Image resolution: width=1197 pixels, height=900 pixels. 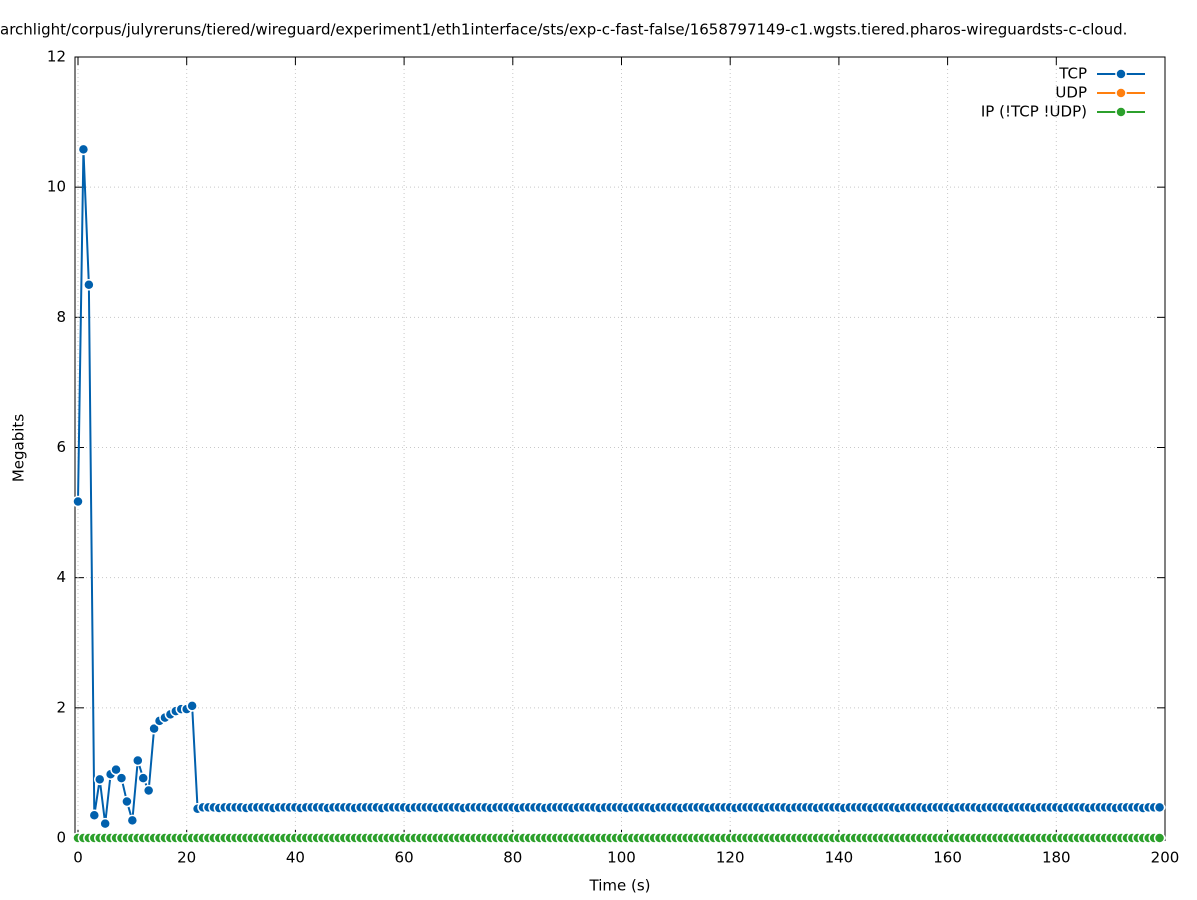 What do you see at coordinates (78, 858) in the screenshot?
I see `x-tick-label: 0` at bounding box center [78, 858].